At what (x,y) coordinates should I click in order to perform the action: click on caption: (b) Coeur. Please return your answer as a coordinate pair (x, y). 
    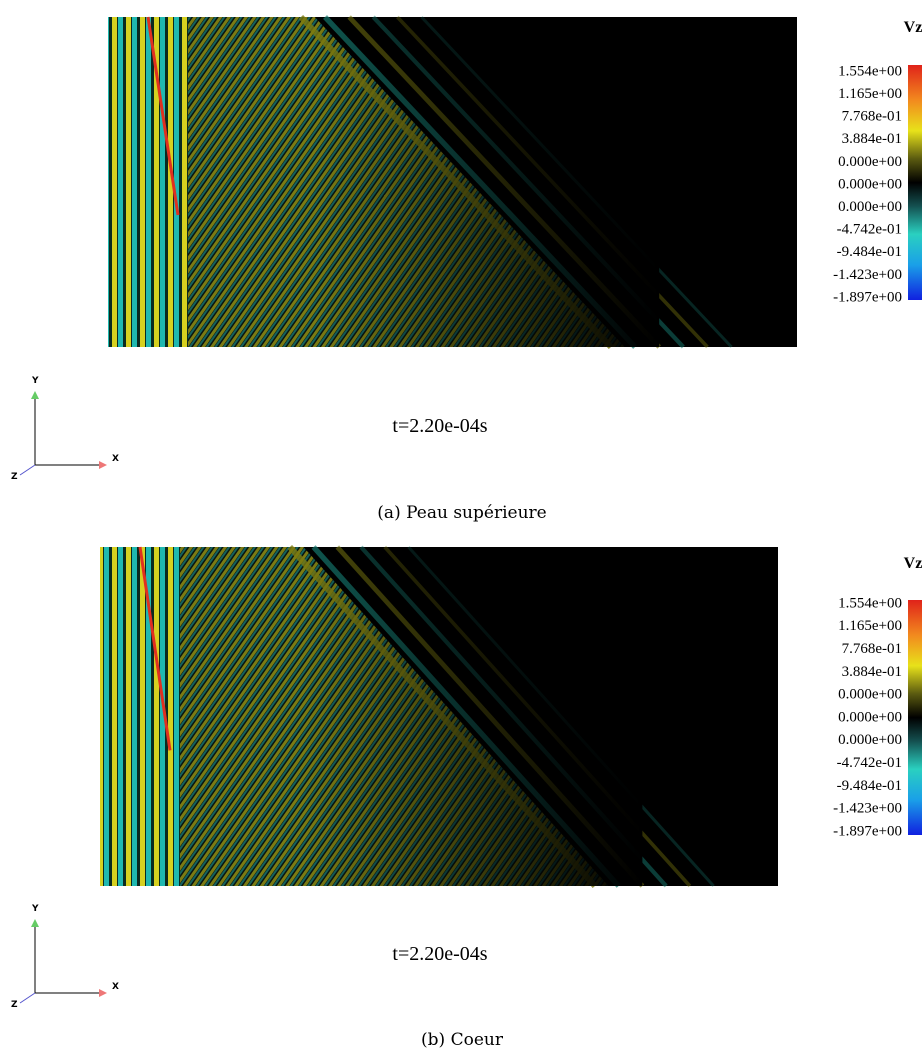
    Looking at the image, I should click on (462, 1040).